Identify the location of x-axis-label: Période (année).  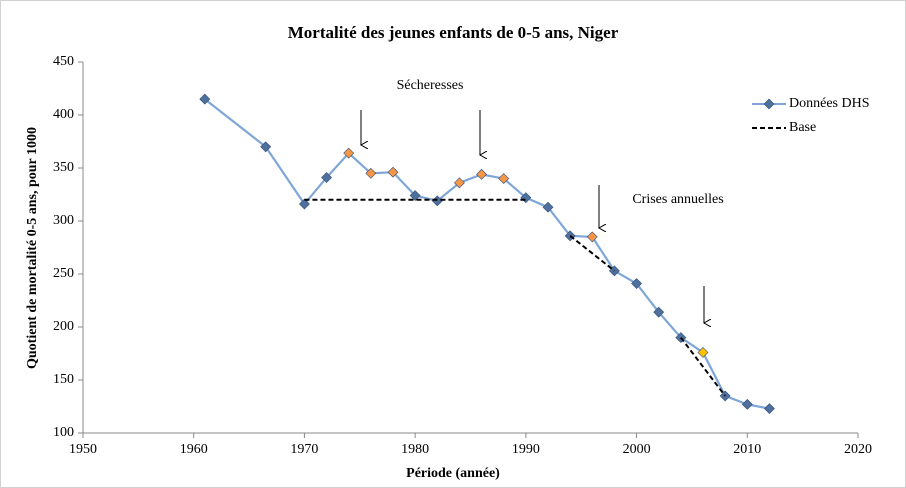
(453, 473).